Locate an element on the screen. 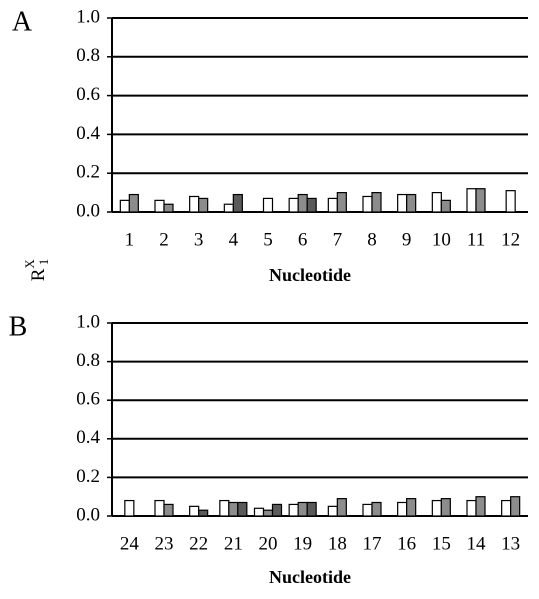 This screenshot has width=539, height=599. x-tick-label: 3 is located at coordinates (199, 239).